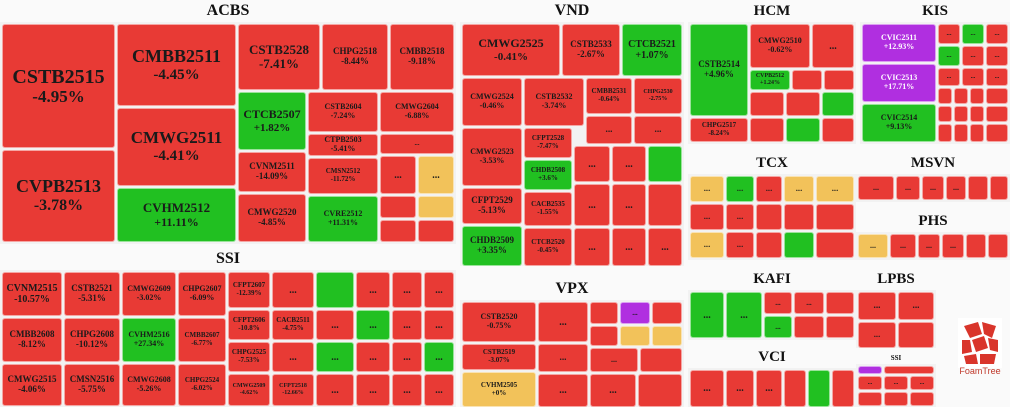  What do you see at coordinates (202, 385) in the screenshot?
I see `warrant-cell-chpg2524: CHPG2524 -6.02%` at bounding box center [202, 385].